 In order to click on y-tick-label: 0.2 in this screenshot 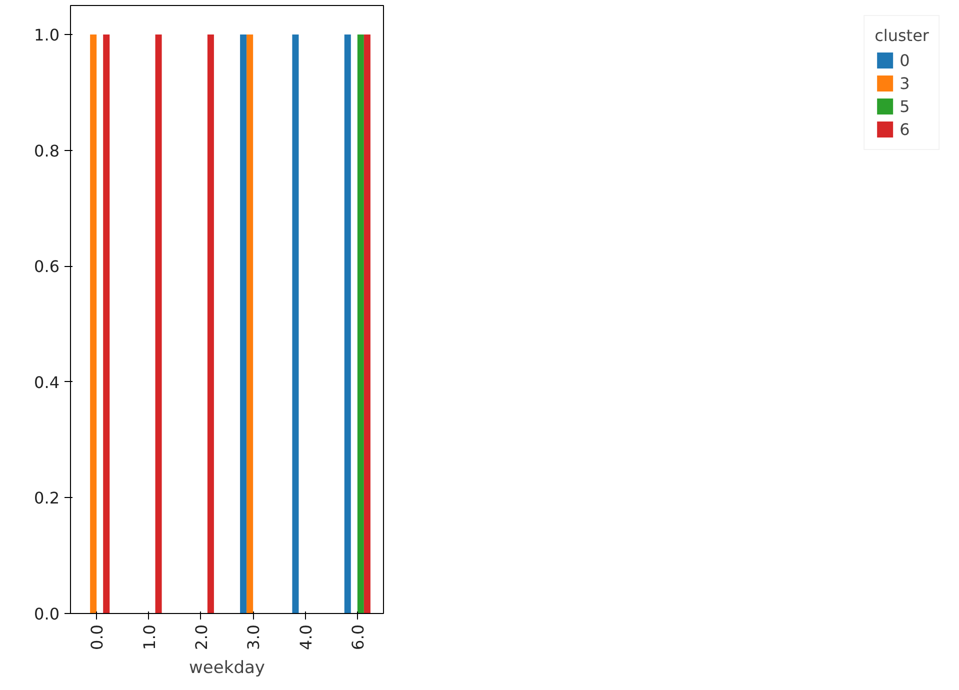, I will do `click(47, 498)`.